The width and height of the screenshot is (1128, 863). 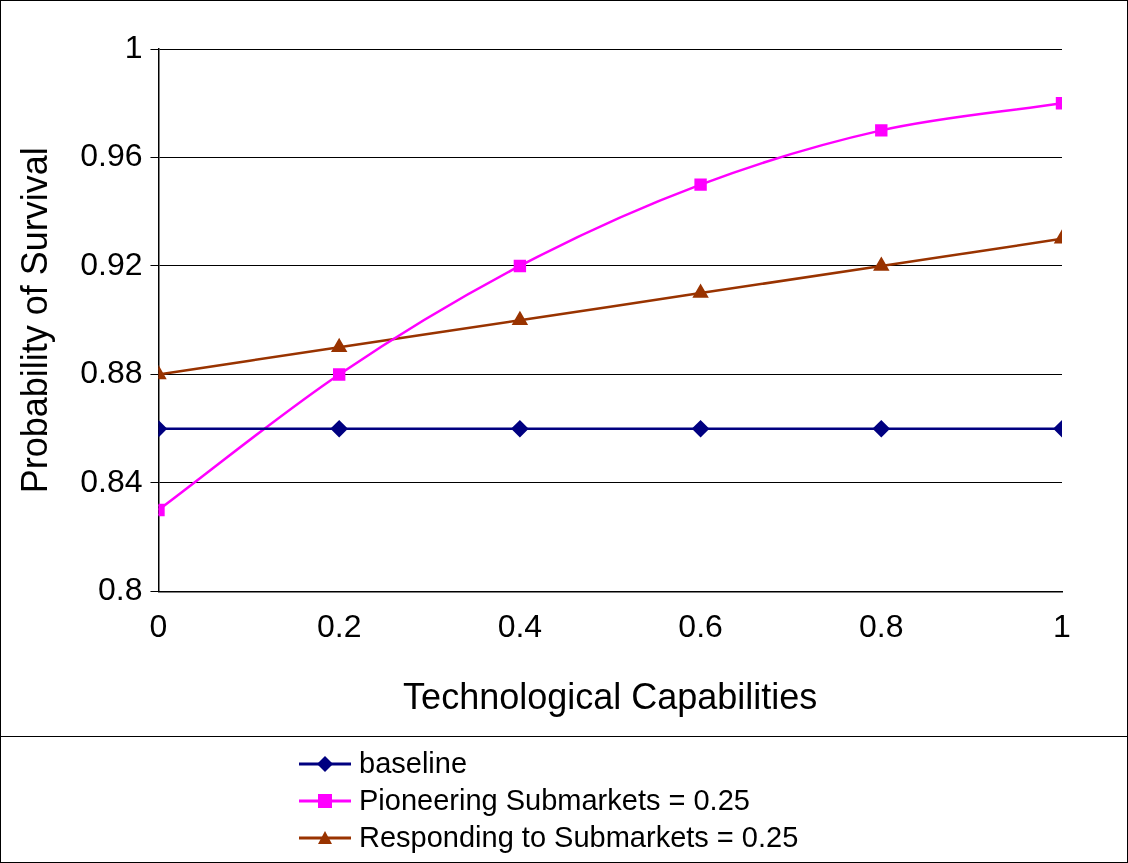 What do you see at coordinates (111, 155) in the screenshot?
I see `y-tick-label: 0.96` at bounding box center [111, 155].